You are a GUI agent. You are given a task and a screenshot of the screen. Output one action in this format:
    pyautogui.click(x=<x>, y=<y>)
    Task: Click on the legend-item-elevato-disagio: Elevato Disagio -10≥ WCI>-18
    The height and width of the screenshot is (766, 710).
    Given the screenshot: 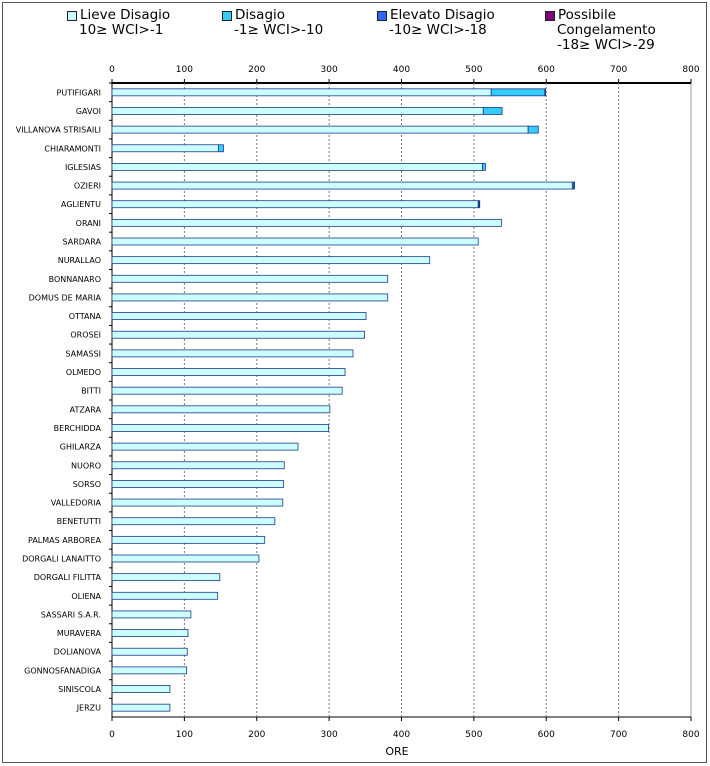 What is the action you would take?
    pyautogui.click(x=436, y=23)
    